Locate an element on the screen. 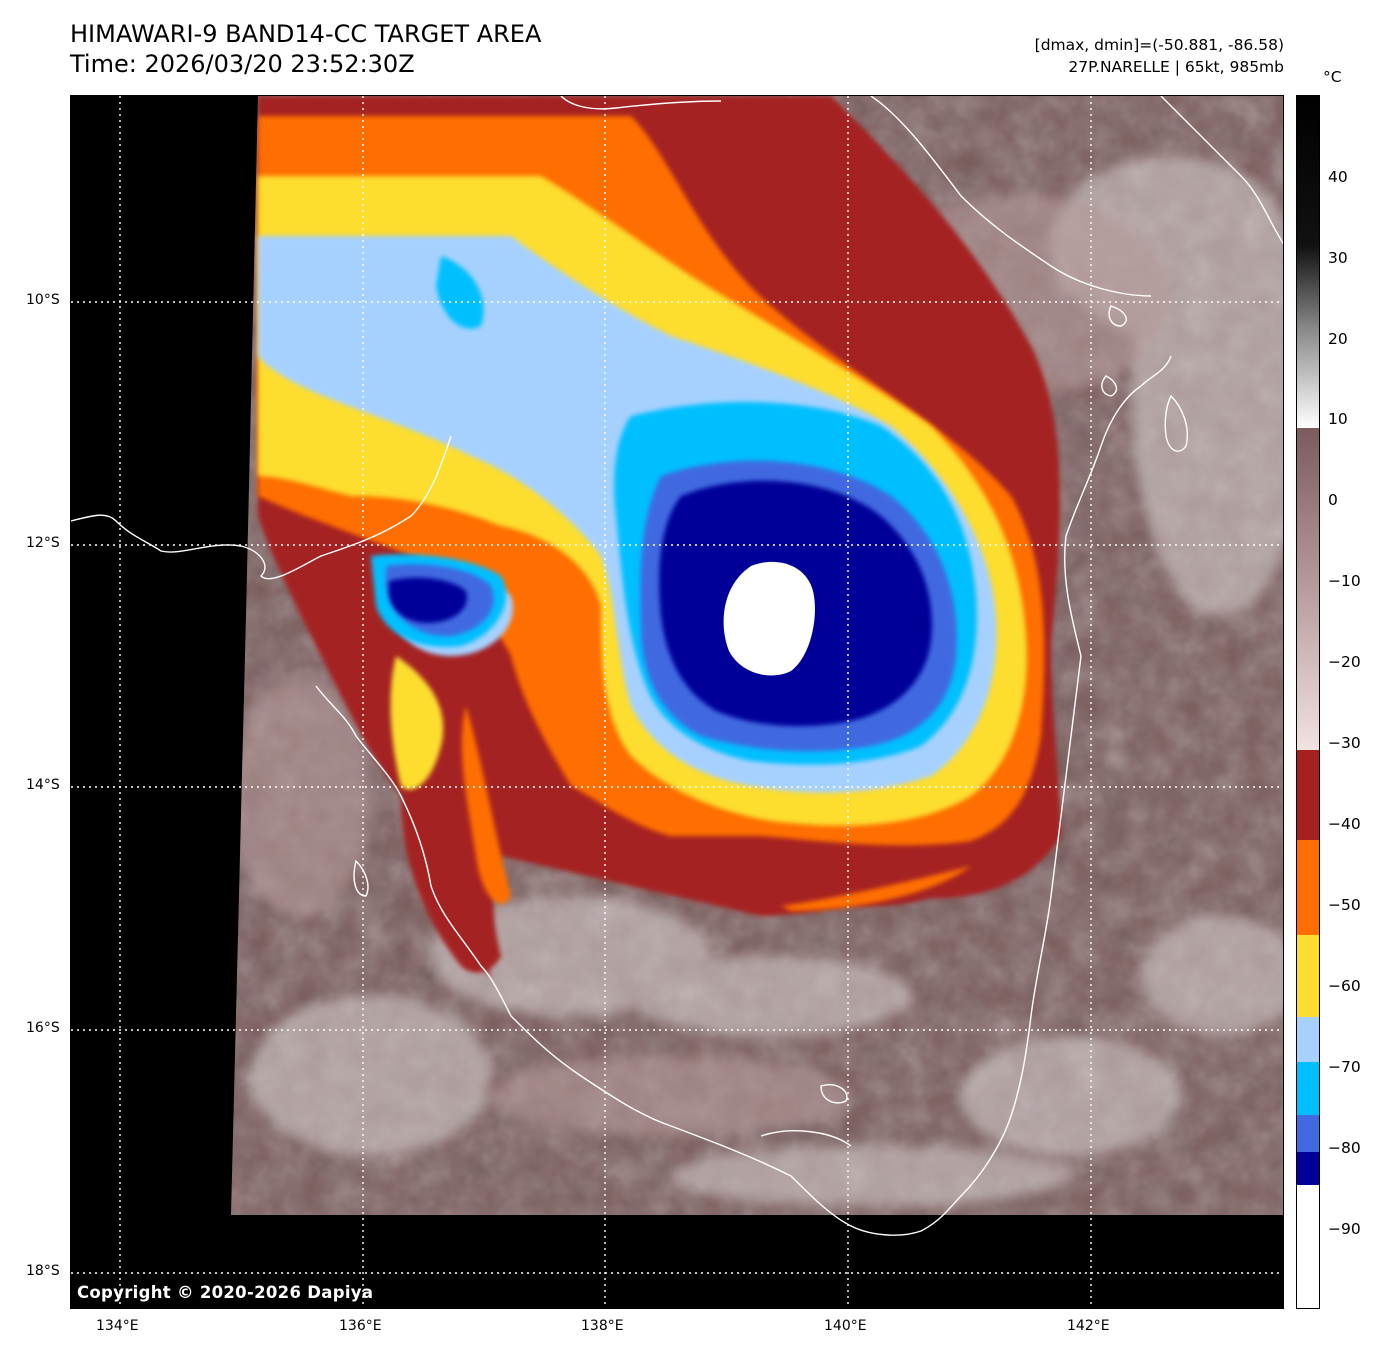 This screenshot has height=1359, width=1388. colorbar is located at coordinates (1308, 702).